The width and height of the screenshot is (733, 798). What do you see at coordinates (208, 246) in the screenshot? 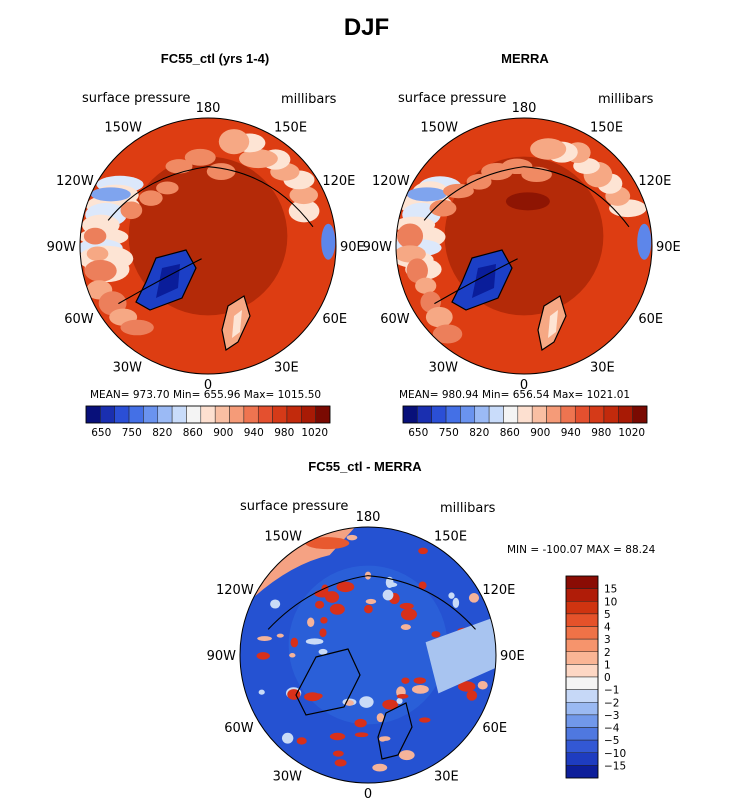
I see `map-border` at bounding box center [208, 246].